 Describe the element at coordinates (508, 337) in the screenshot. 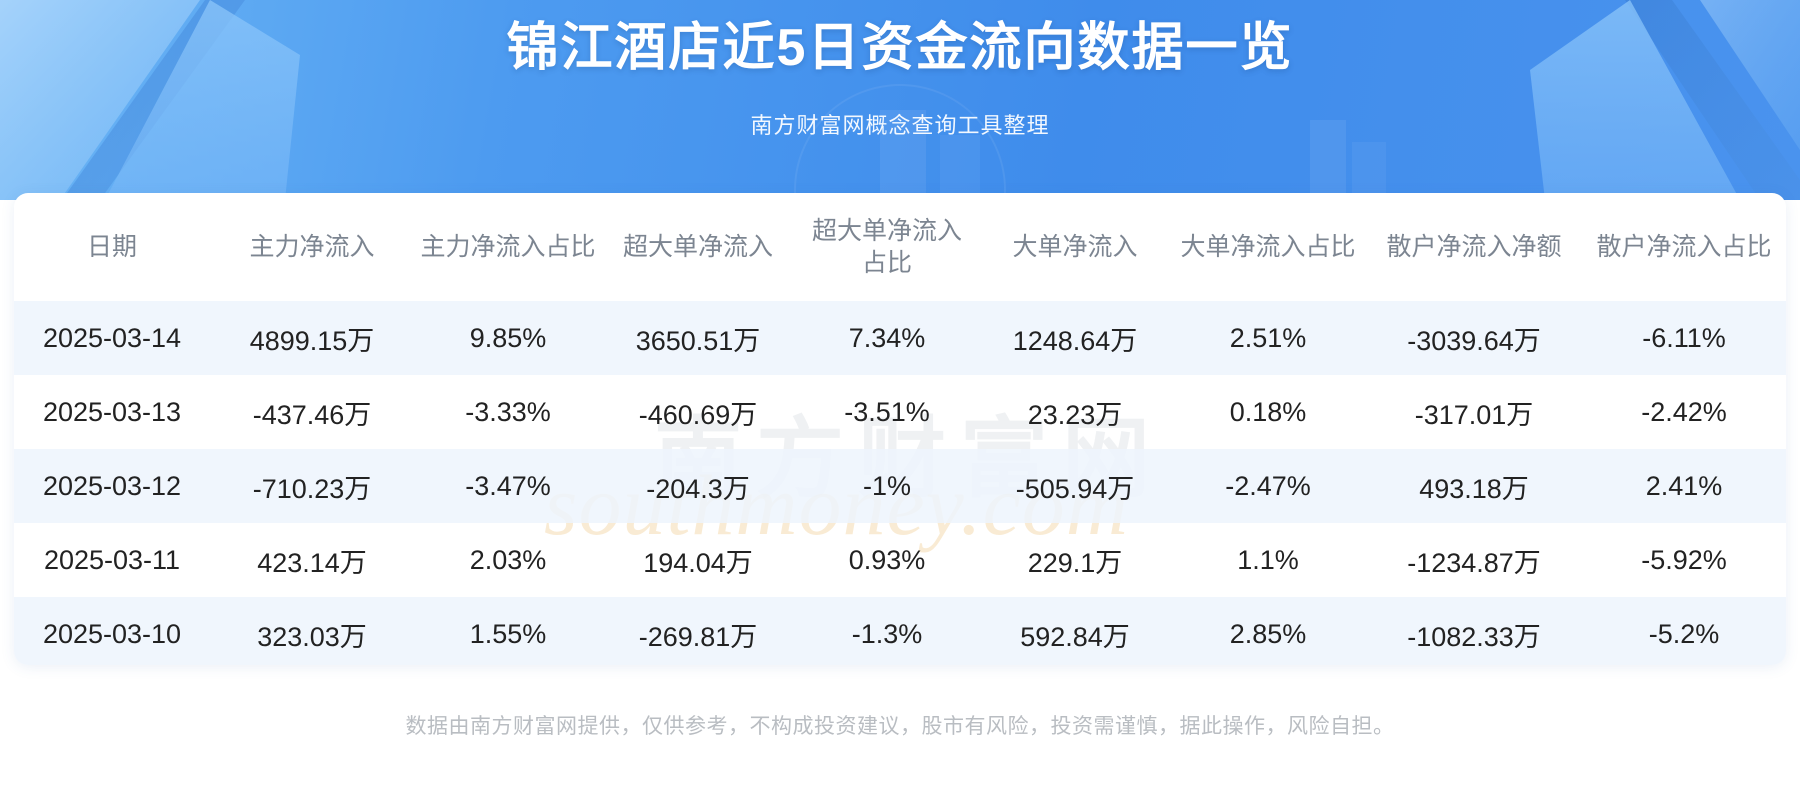

I see `cell-main-pct: 9.85%` at that location.